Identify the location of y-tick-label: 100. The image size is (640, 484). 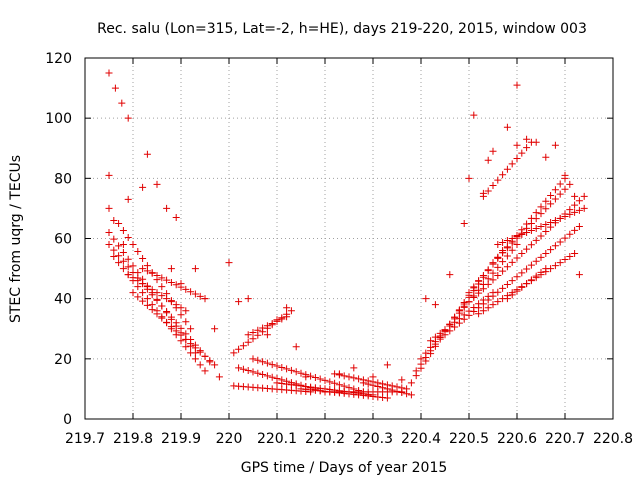
(58, 119).